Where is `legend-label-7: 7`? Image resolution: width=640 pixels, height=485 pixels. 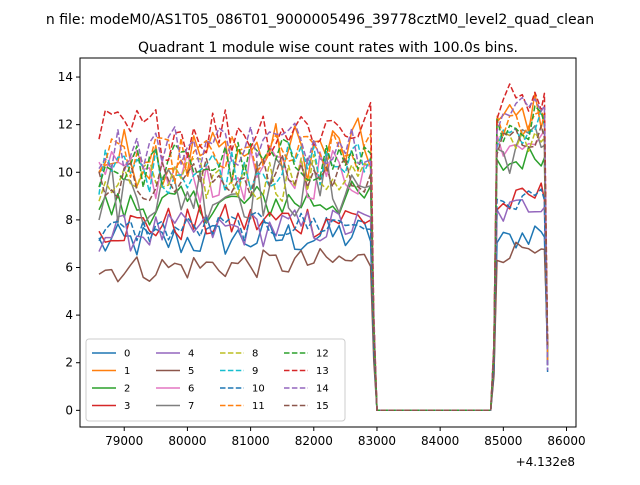 legend-label-7: 7 is located at coordinates (191, 406).